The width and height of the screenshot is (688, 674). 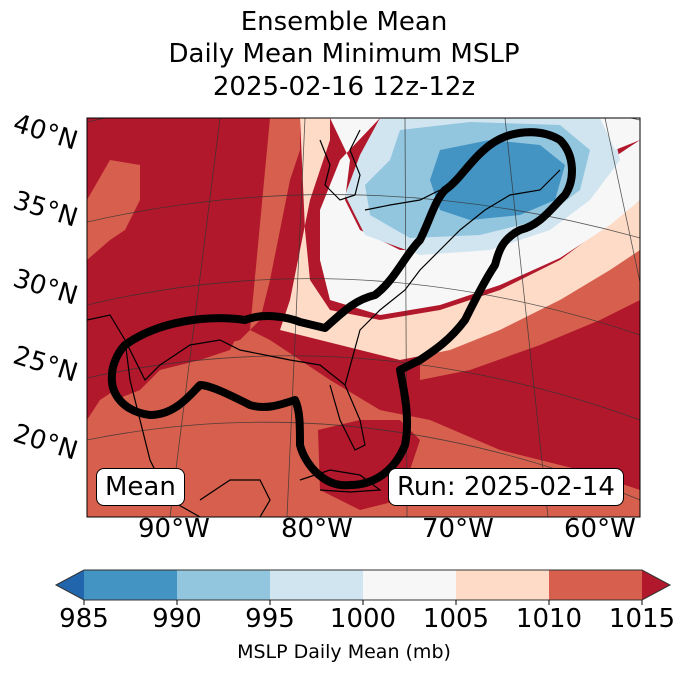 I want to click on colorbar-extend-under, so click(x=70, y=585).